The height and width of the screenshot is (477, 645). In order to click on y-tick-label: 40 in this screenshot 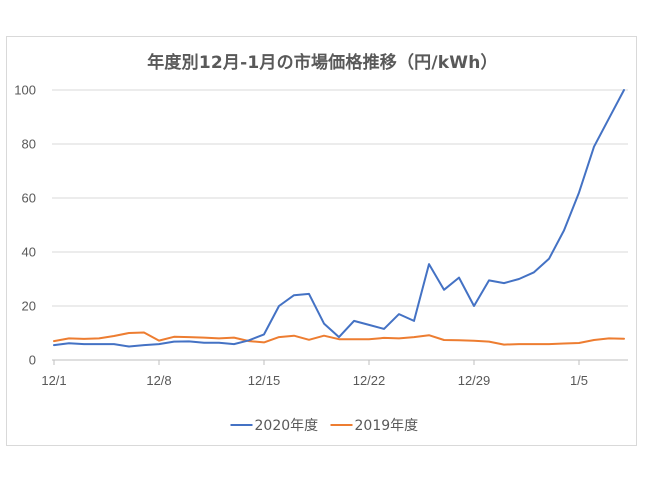, I will do `click(29, 252)`.